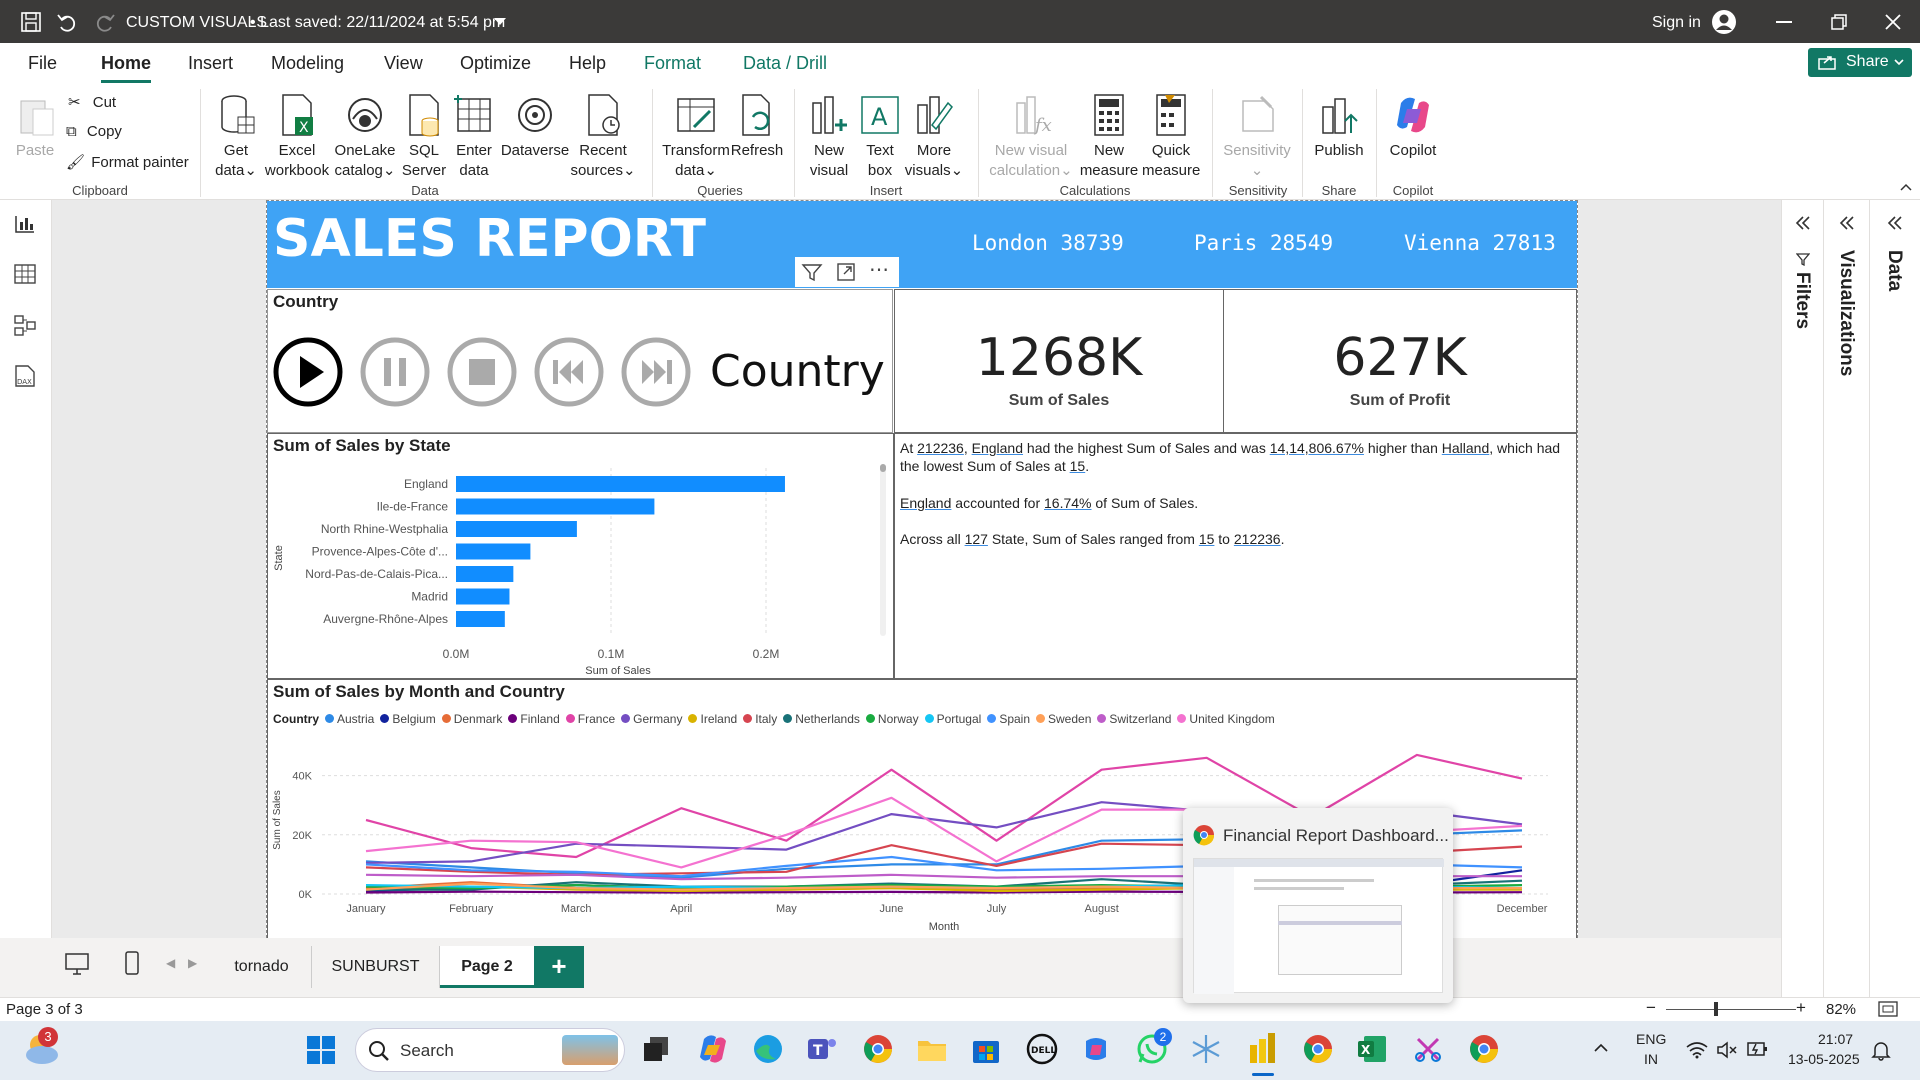 Image resolution: width=1920 pixels, height=1080 pixels. I want to click on format-painter-button: 🖌 Format painter, so click(127, 162).